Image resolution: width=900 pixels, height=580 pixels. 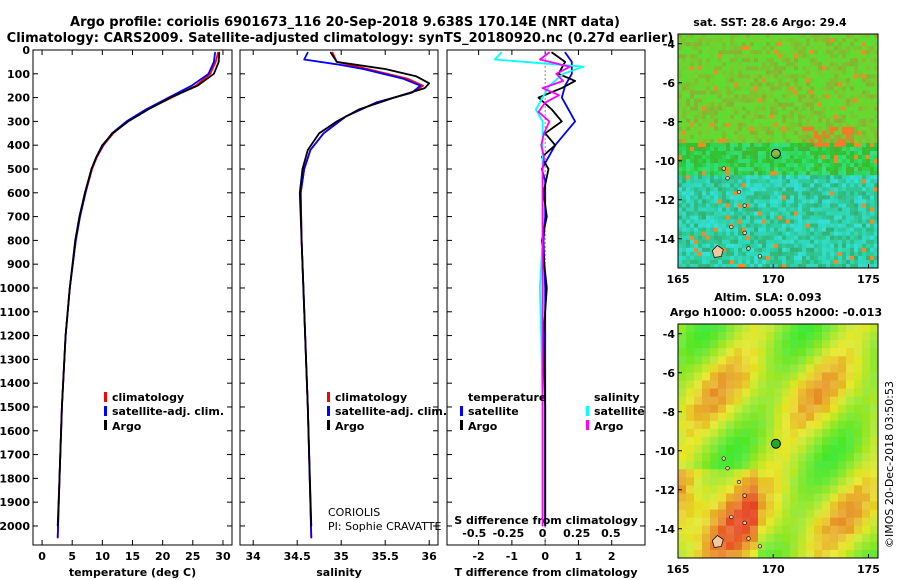 What do you see at coordinates (760, 546) in the screenshot?
I see `island-icon` at bounding box center [760, 546].